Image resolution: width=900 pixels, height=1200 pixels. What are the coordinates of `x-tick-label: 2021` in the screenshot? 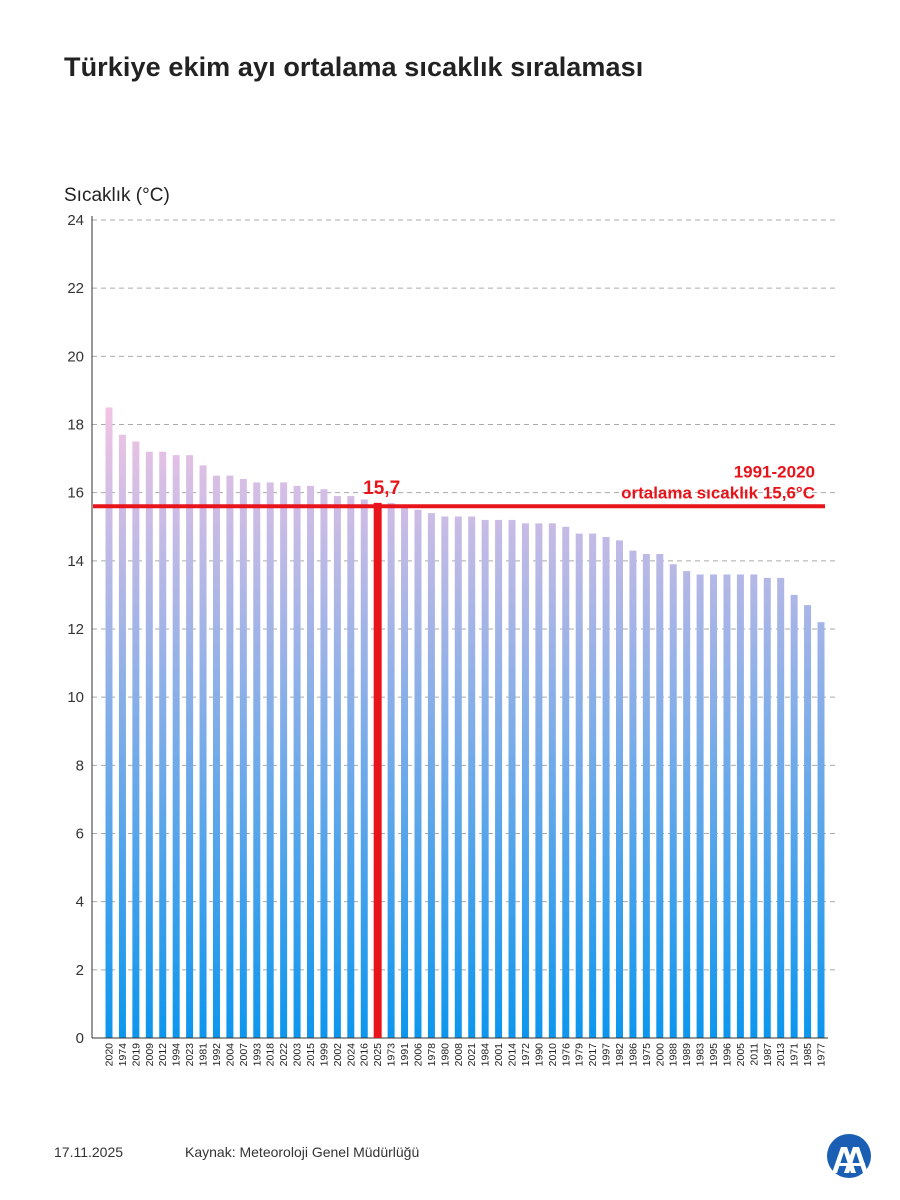 It's located at (472, 1055).